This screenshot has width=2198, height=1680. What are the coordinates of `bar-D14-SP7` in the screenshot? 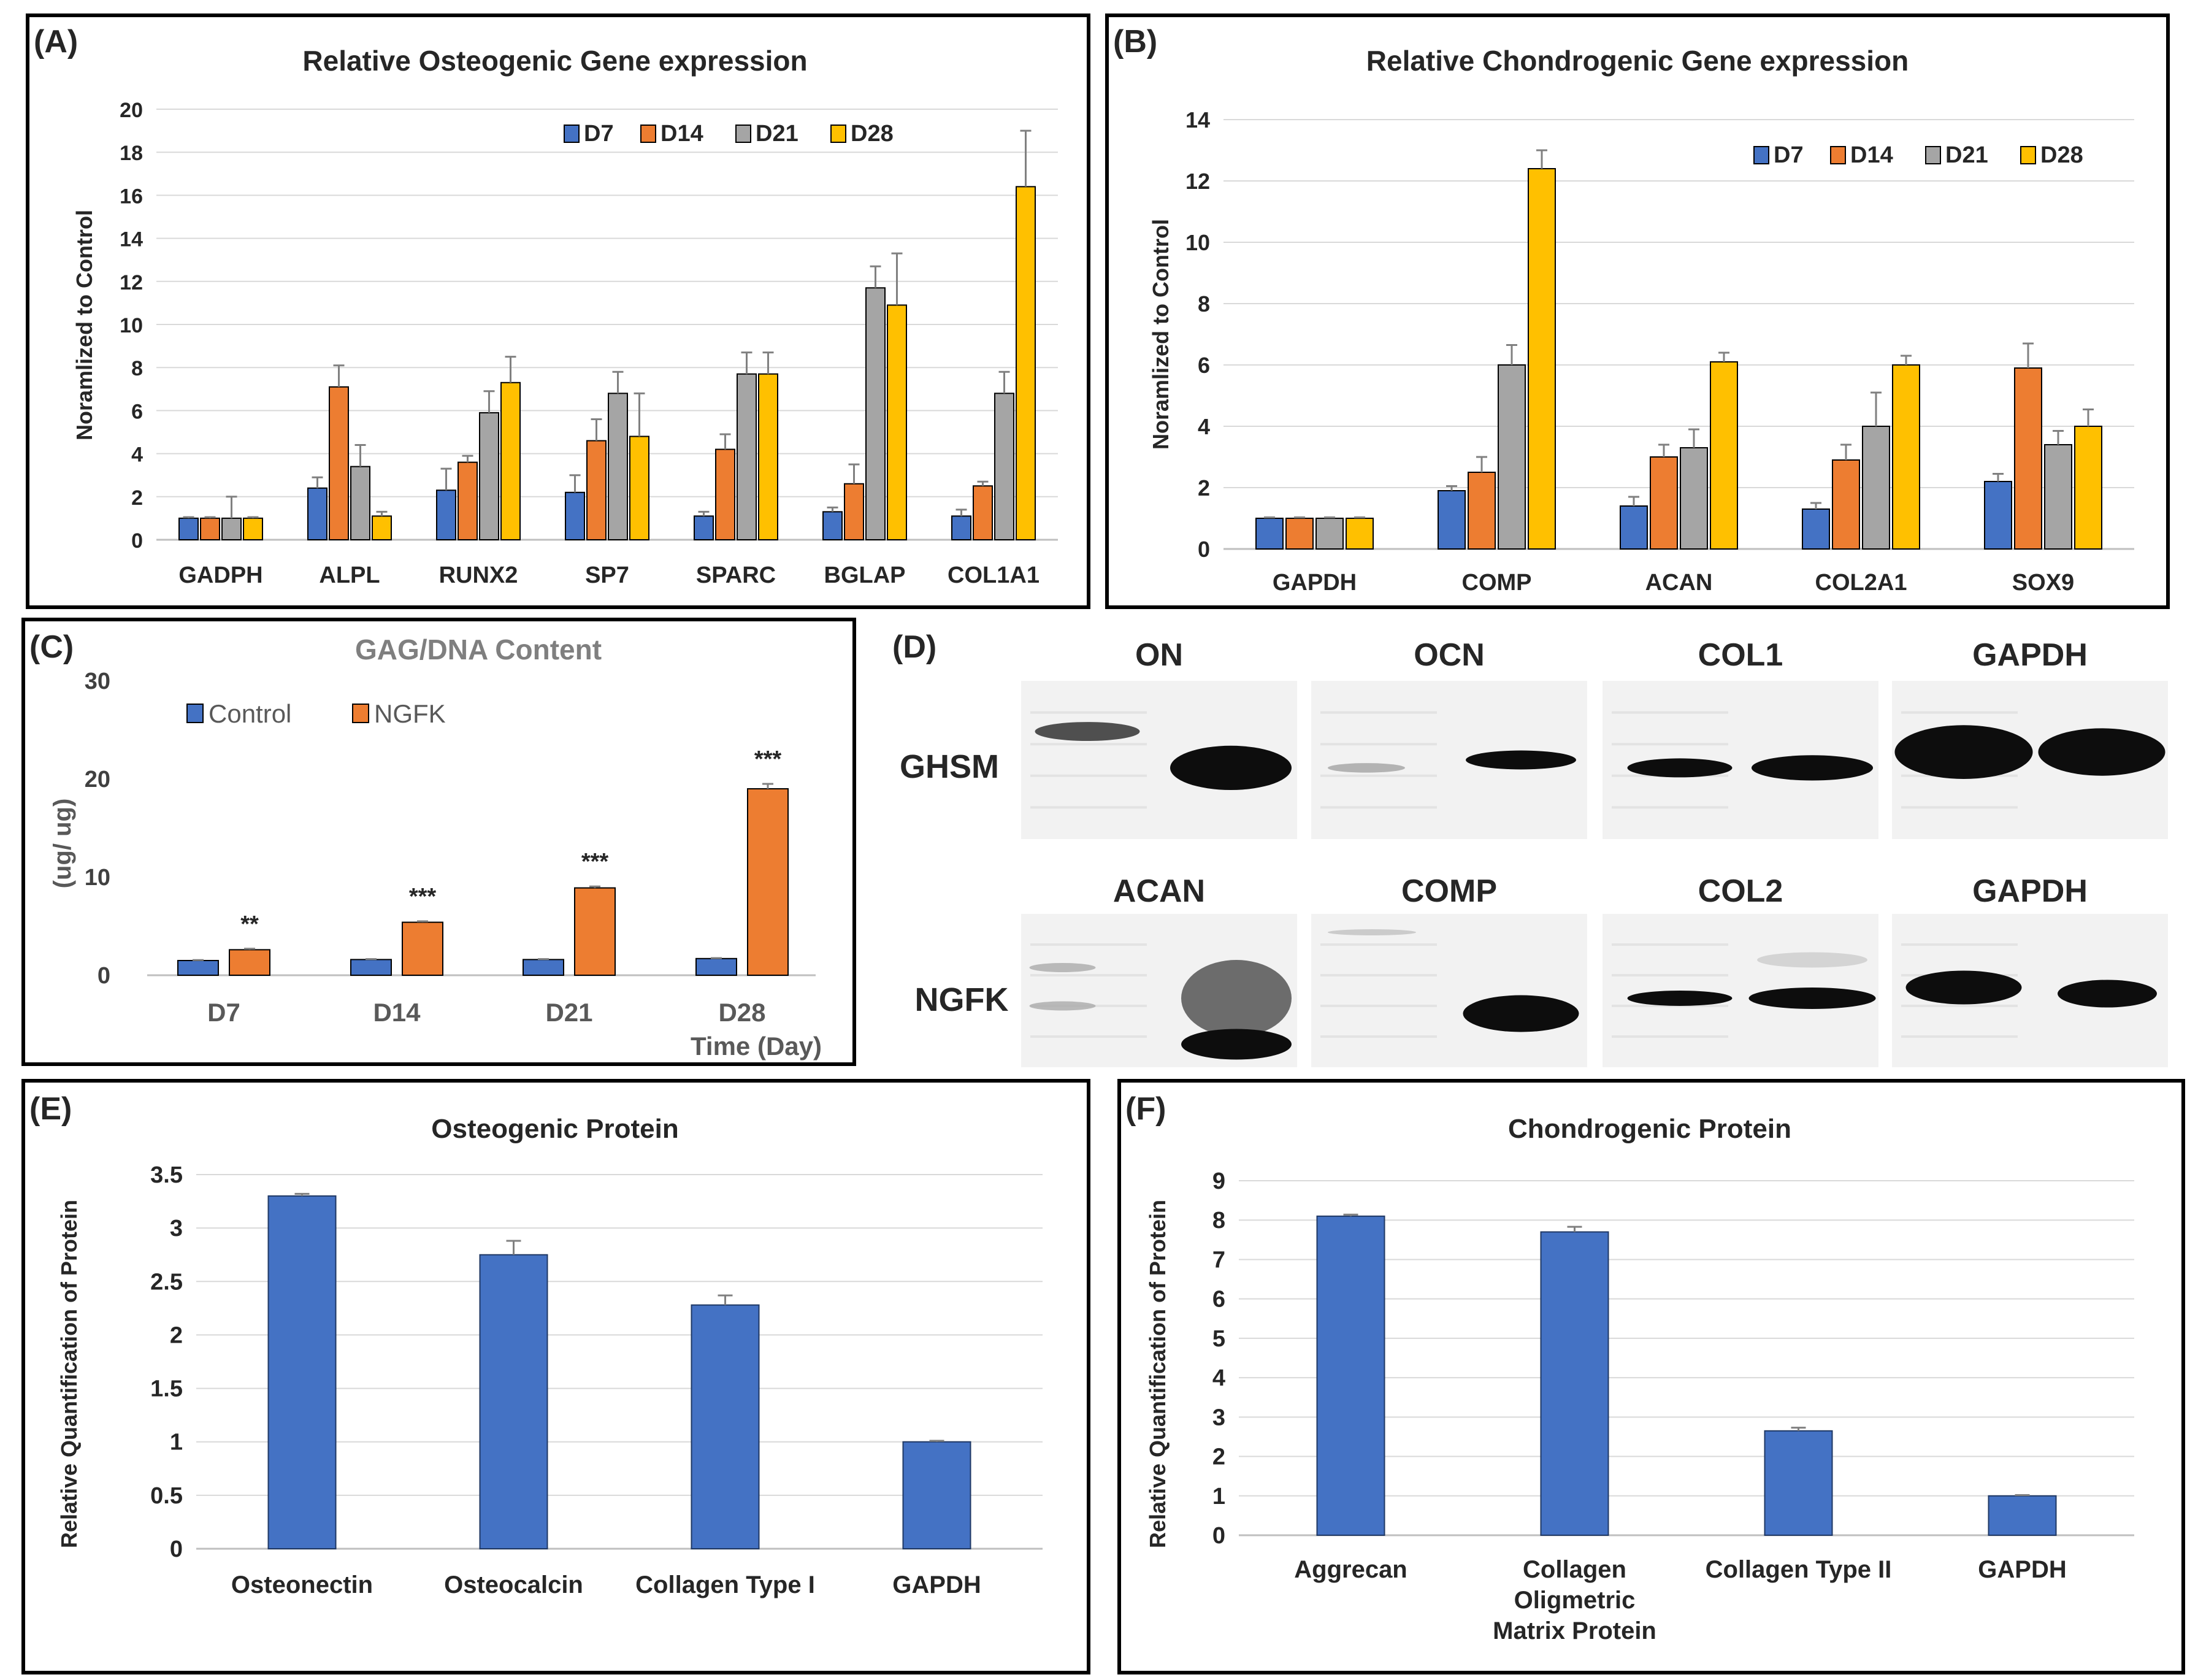 It's located at (596, 490).